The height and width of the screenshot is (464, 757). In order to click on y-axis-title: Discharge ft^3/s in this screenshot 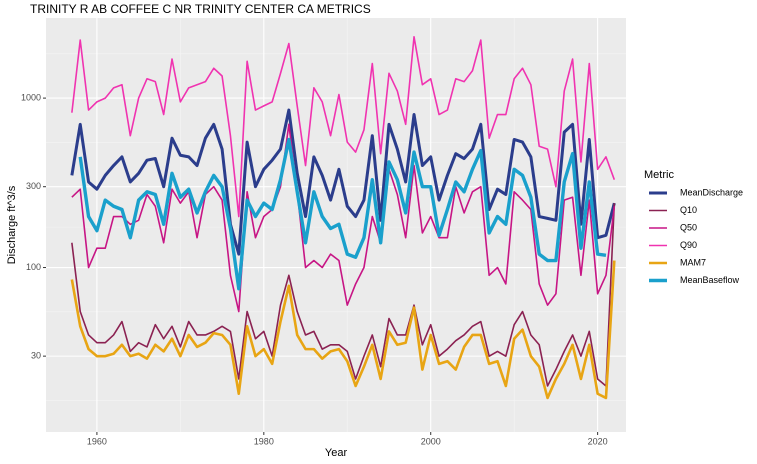, I will do `click(12, 224)`.